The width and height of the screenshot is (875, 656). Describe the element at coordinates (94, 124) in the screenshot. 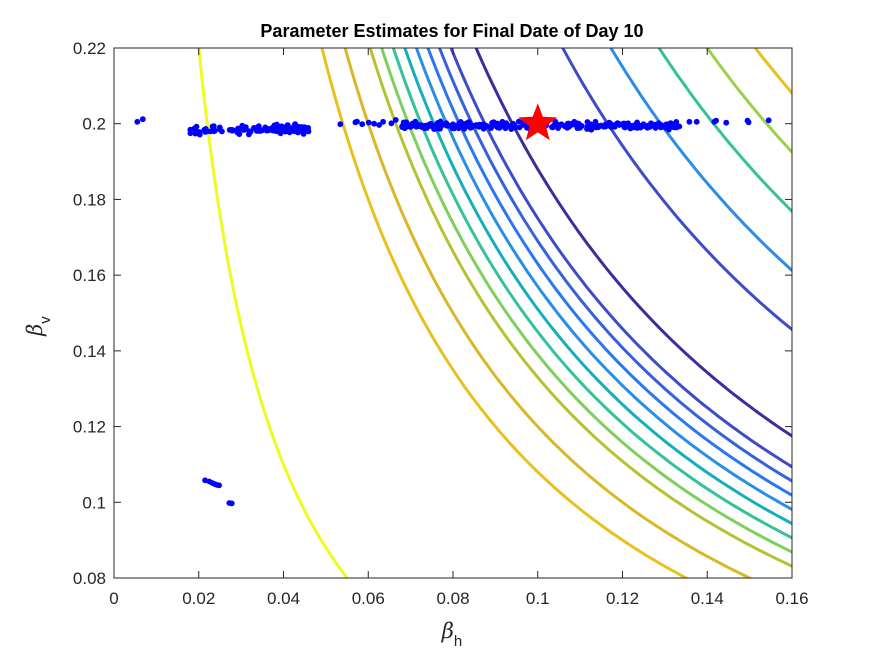

I see `y-tick-label: 0.2` at that location.